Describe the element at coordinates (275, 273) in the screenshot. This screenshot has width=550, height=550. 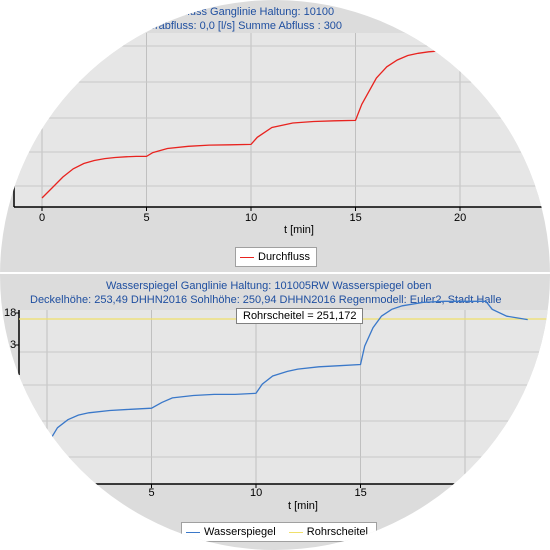
I see `chart-divider` at that location.